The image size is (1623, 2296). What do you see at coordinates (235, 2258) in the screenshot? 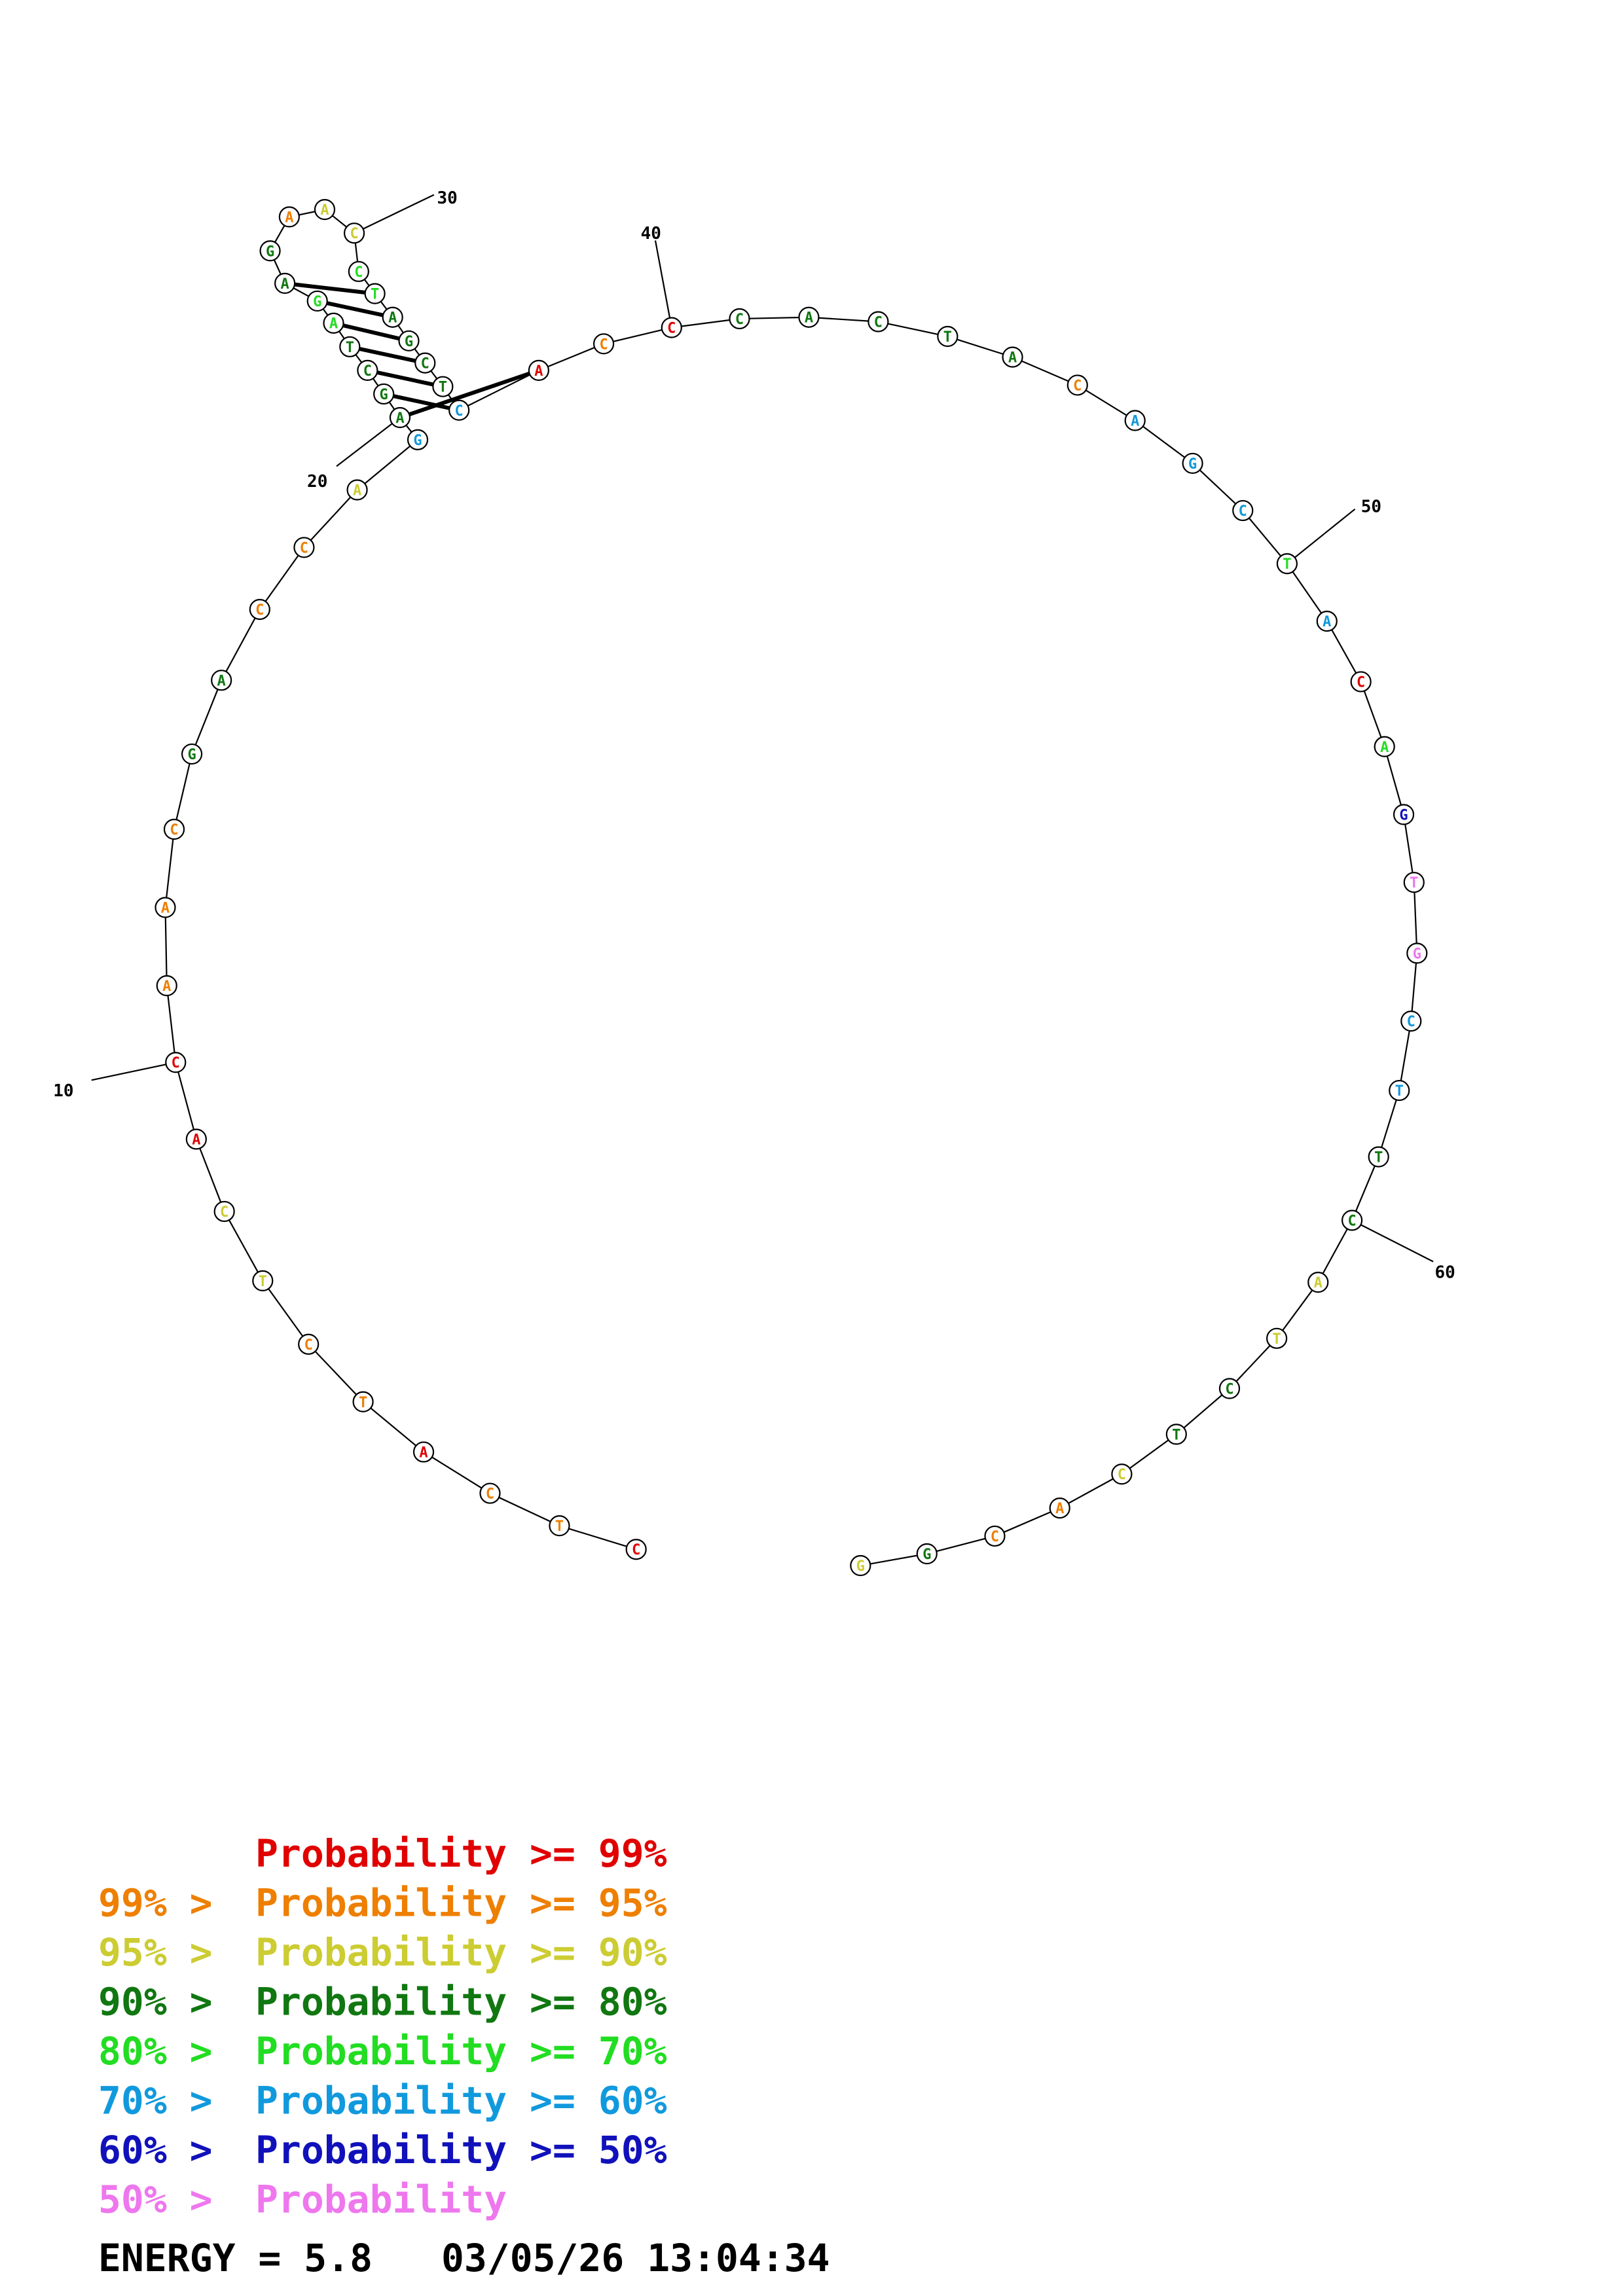
I see `energy-value: ENERGY = 5.8` at bounding box center [235, 2258].